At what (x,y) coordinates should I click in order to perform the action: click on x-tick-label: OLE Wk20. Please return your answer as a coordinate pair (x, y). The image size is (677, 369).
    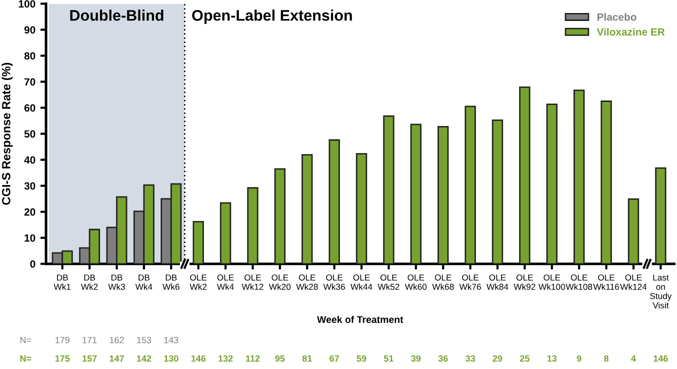
    Looking at the image, I should click on (279, 282).